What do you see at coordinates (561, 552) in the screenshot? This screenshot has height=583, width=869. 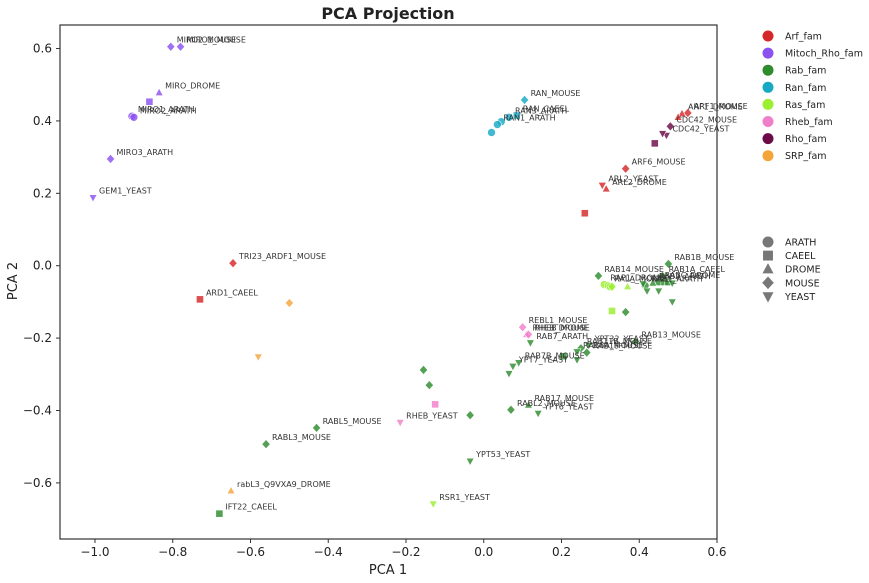 I see `x-tick-label: 0.2` at bounding box center [561, 552].